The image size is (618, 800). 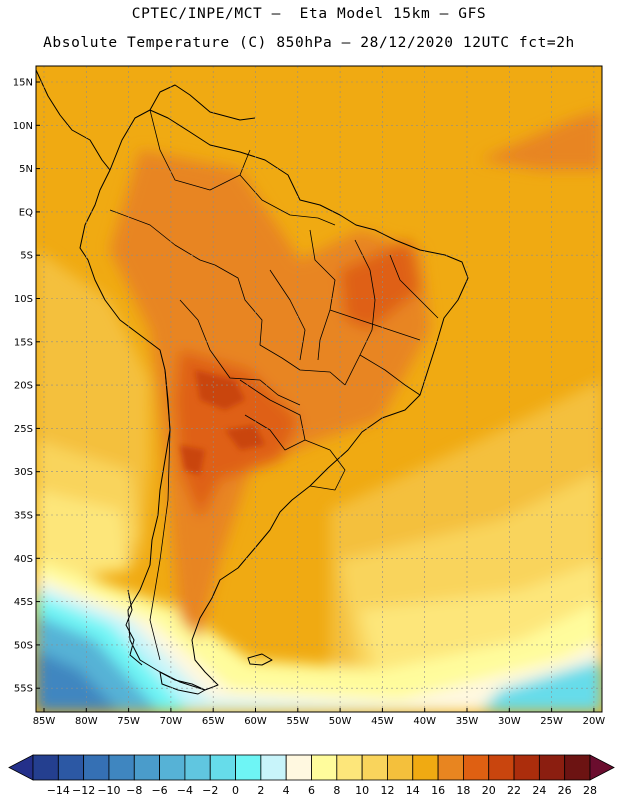 I want to click on colorbar-label: 28, so click(x=590, y=790).